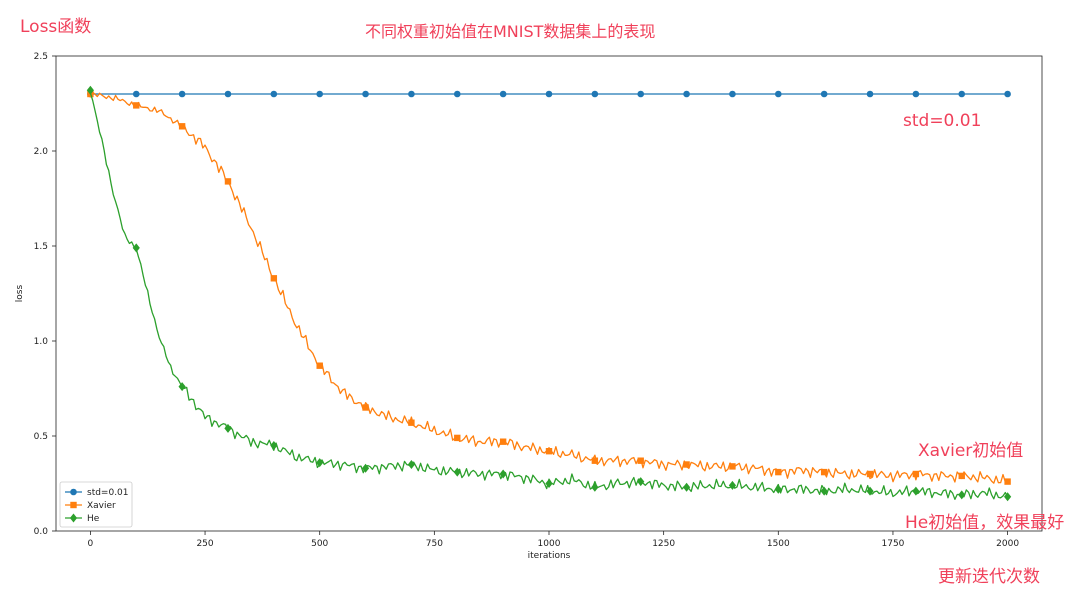 The height and width of the screenshot is (591, 1080). What do you see at coordinates (41, 437) in the screenshot?
I see `y-tick-label: 0.5` at bounding box center [41, 437].